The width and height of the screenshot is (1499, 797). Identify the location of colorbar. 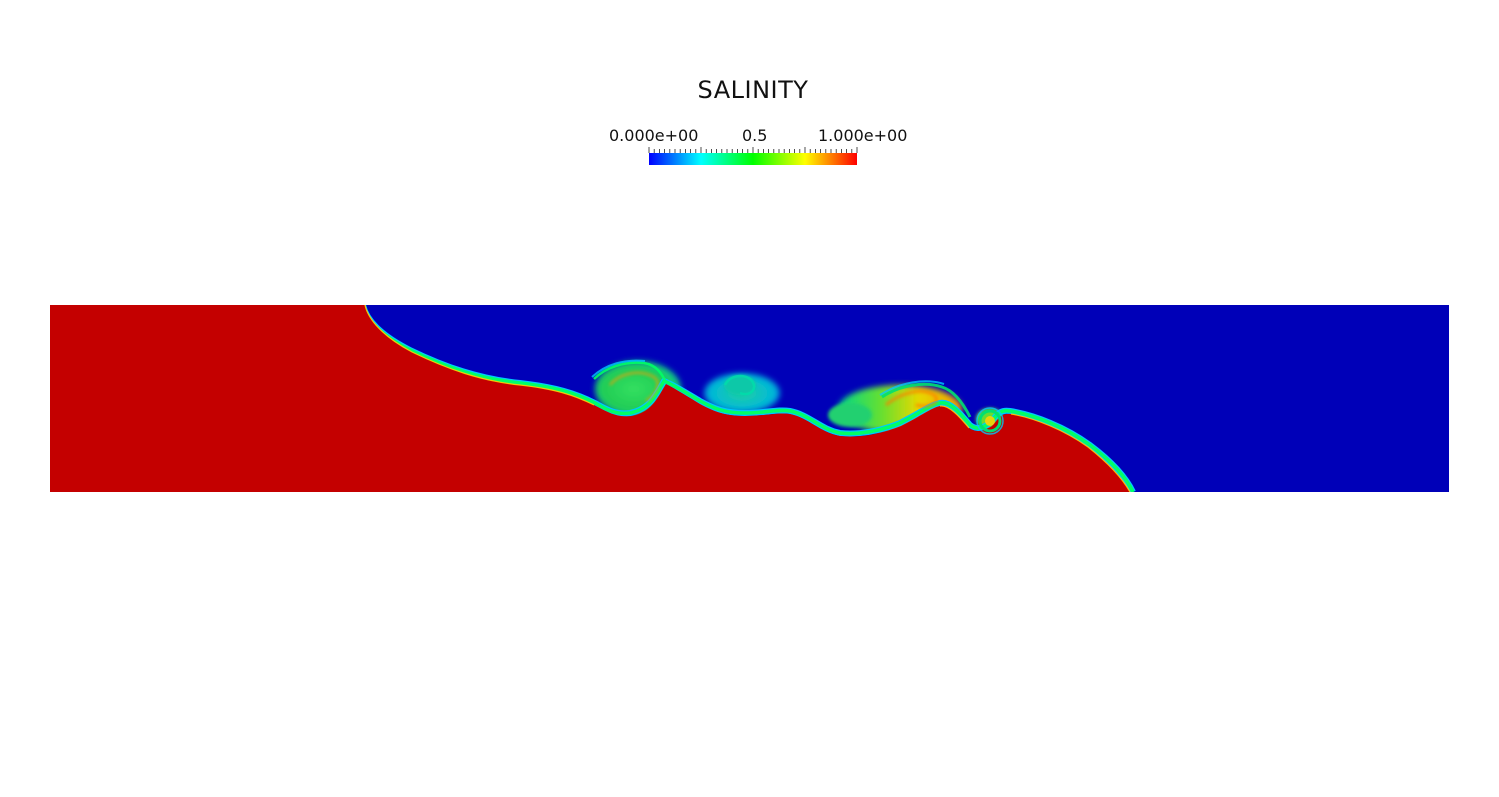
(753, 156).